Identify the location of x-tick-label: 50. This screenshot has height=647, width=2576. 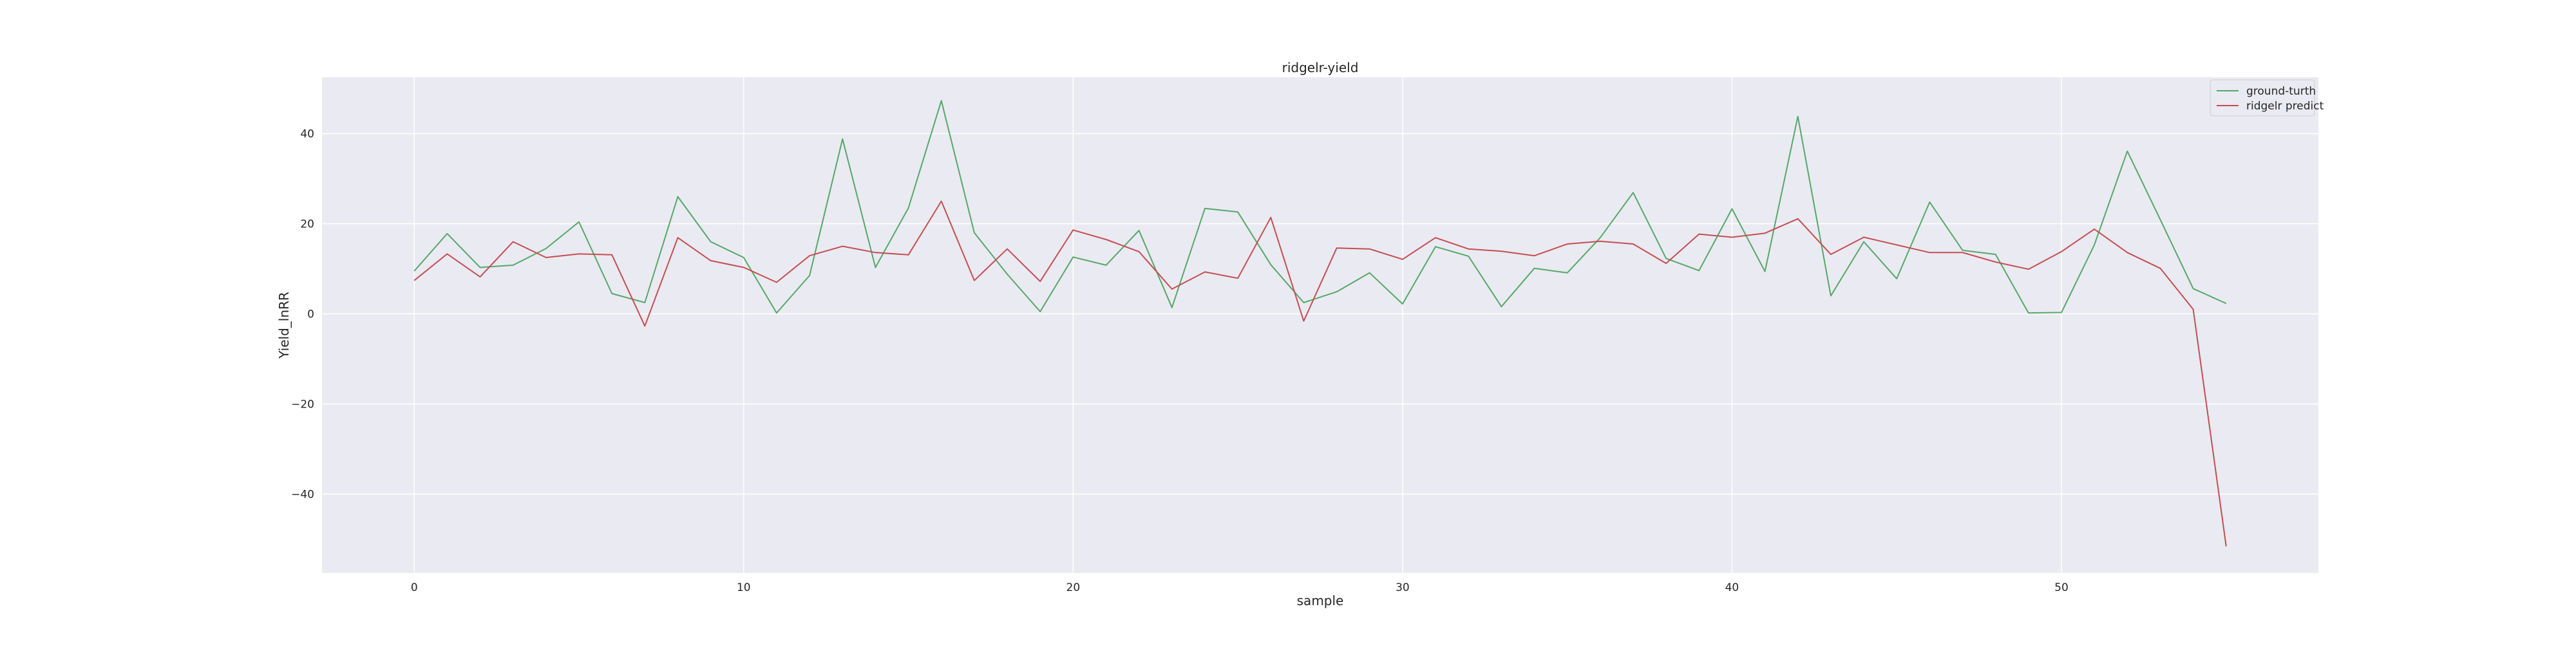
(2061, 587).